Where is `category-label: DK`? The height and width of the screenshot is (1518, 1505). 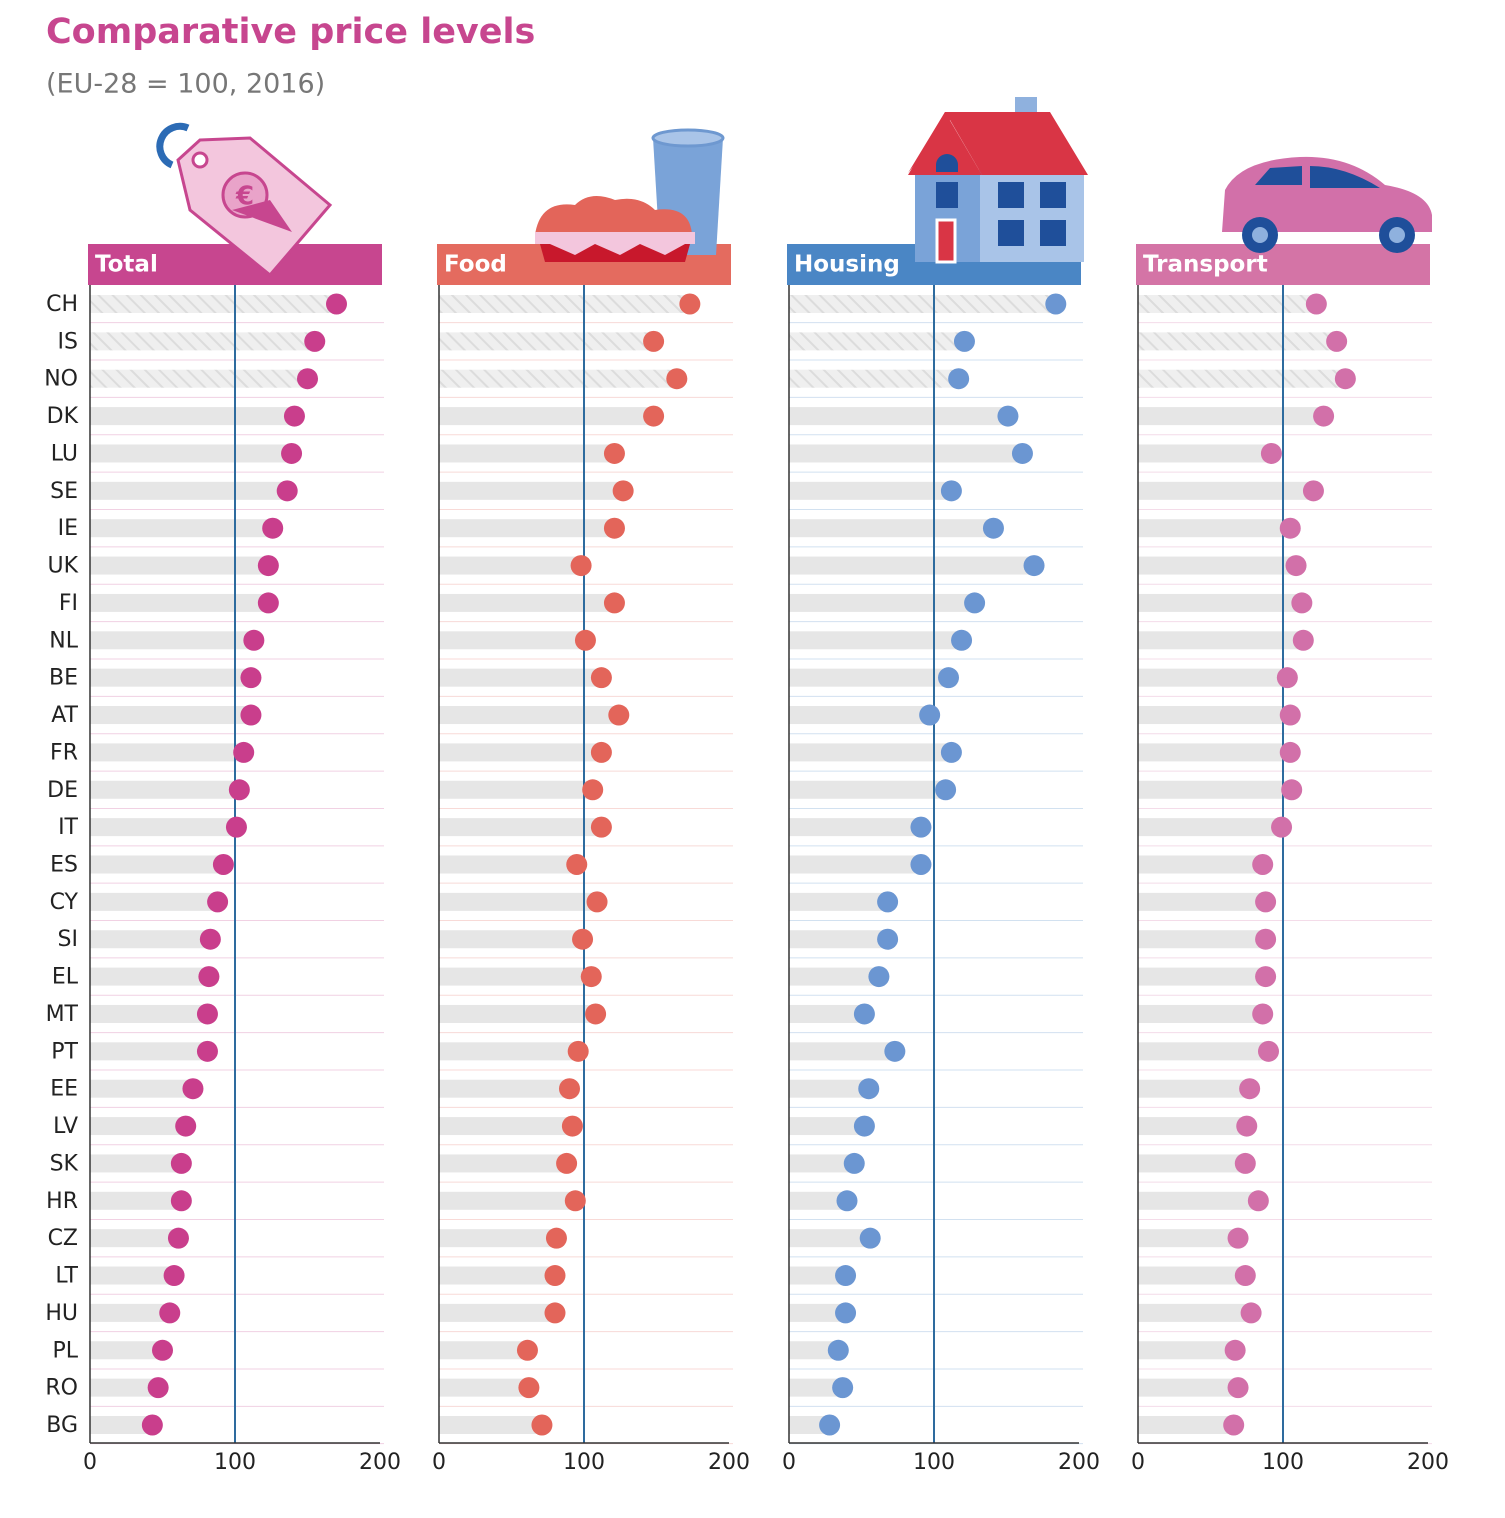
category-label: DK is located at coordinates (63, 416).